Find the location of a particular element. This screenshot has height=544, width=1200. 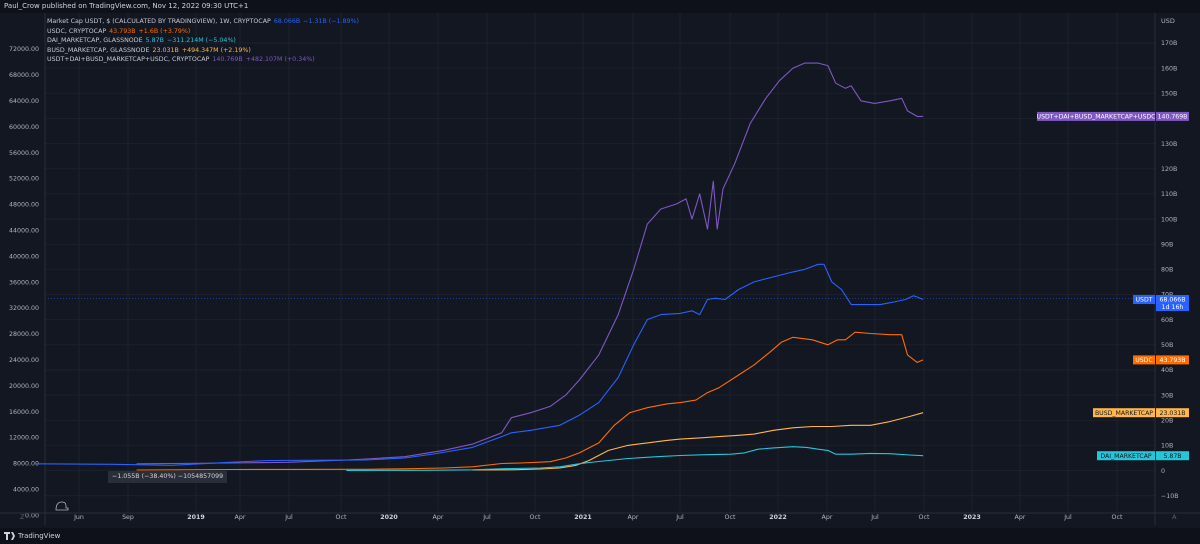

legend-change: +482.107M (+0.34%) is located at coordinates (280, 59).